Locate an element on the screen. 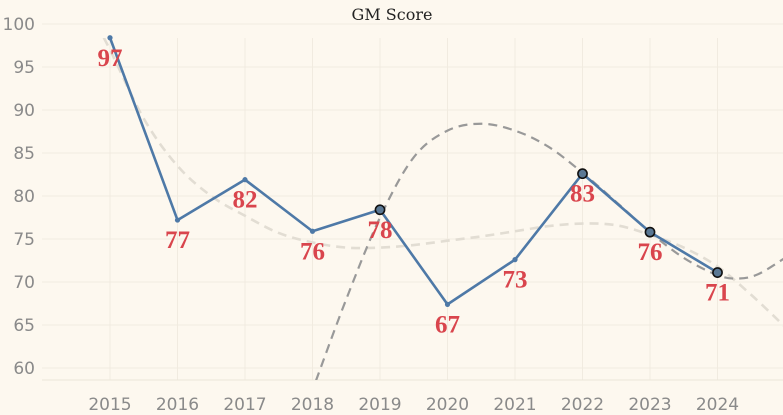 This screenshot has width=783, height=415. chart-title: GM Score is located at coordinates (392, 14).